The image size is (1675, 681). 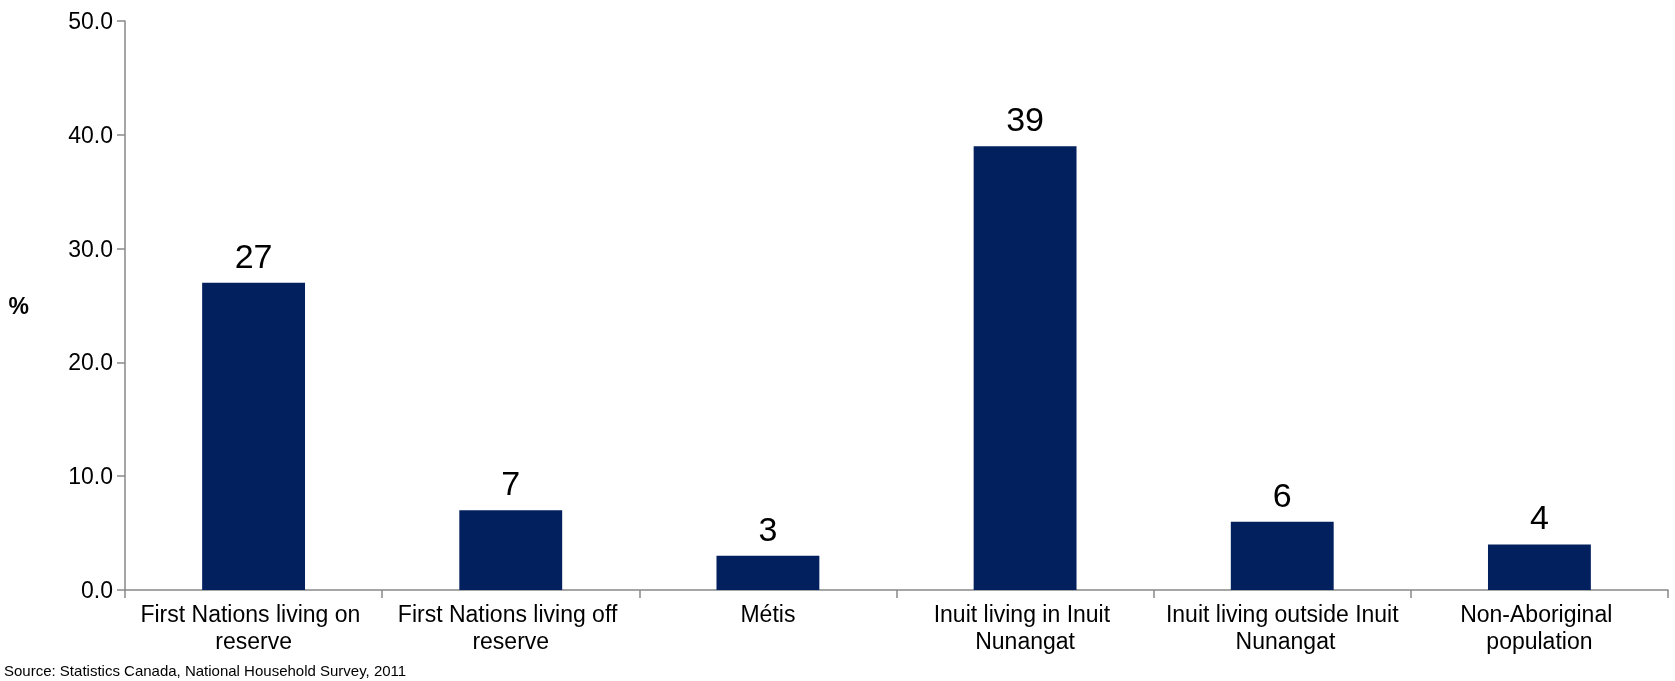 What do you see at coordinates (1025, 627) in the screenshot?
I see `x-tick-label: Inuit living in Inuit Nunangat` at bounding box center [1025, 627].